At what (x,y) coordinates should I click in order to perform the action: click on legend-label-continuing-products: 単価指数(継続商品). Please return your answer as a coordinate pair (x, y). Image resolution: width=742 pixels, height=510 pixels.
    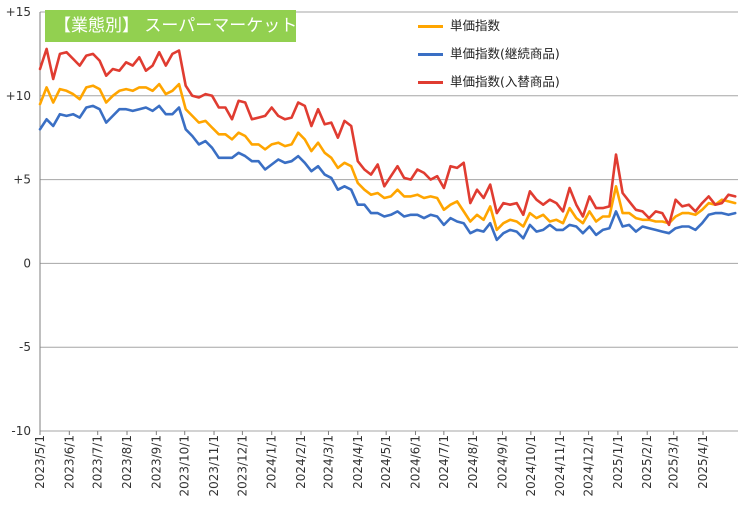
    Looking at the image, I should click on (505, 53).